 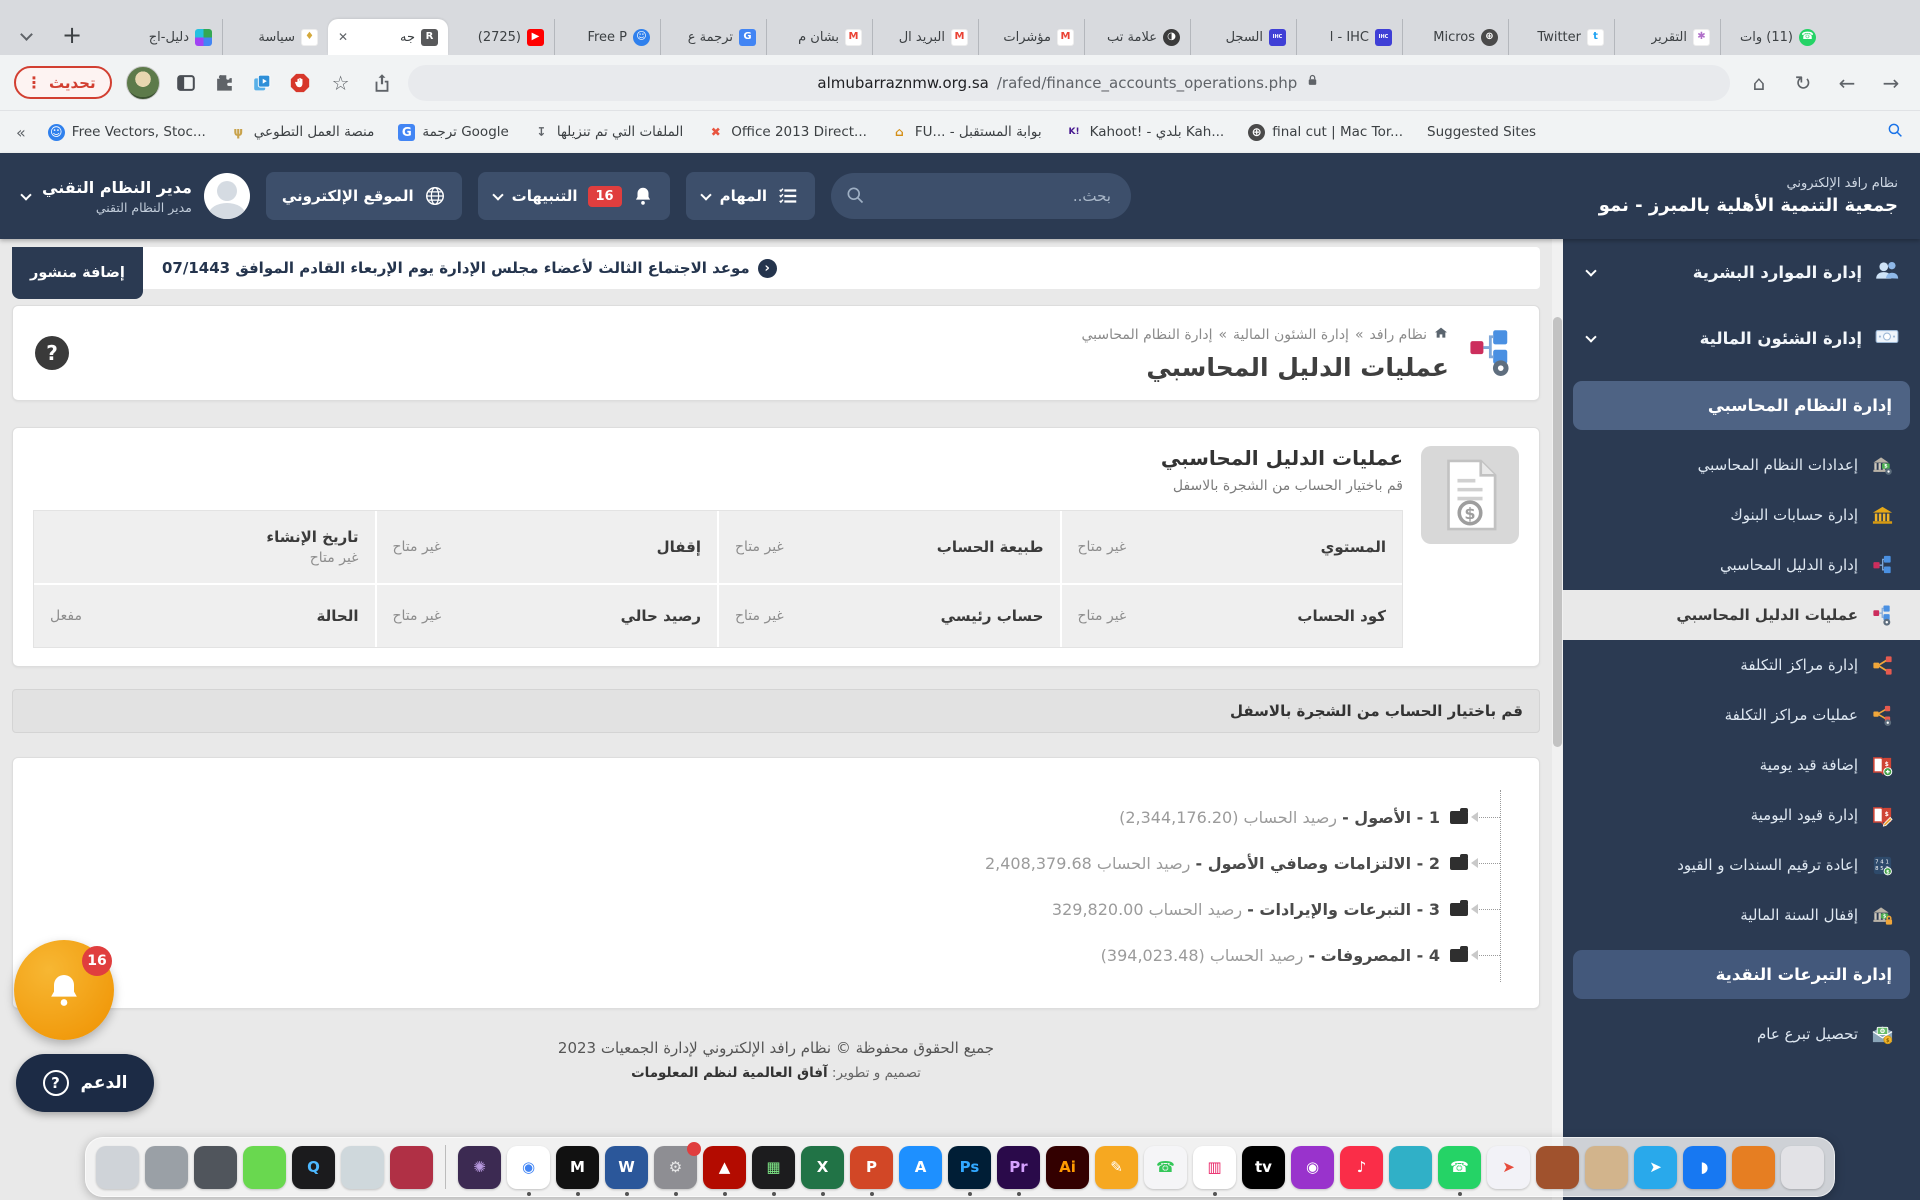 I want to click on update-button: ⋮ تحديث, so click(x=63, y=82).